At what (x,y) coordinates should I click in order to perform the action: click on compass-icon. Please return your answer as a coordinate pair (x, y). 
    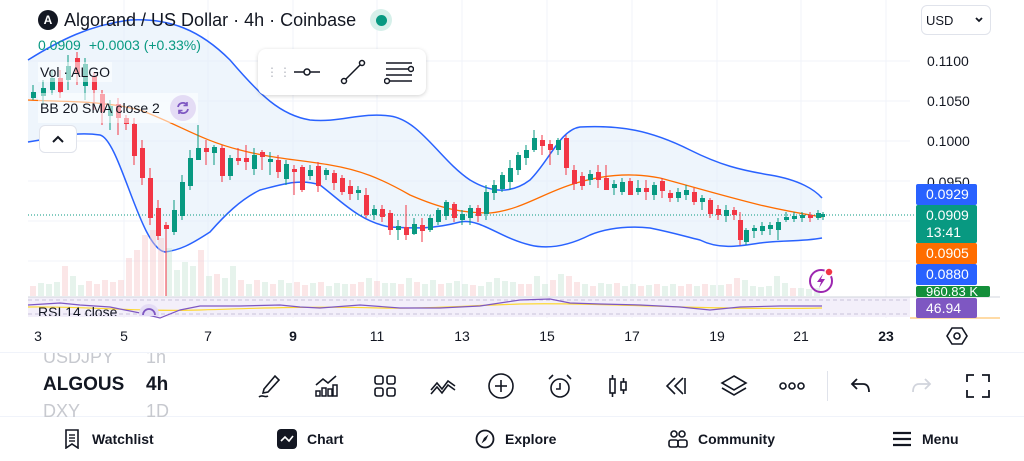
    Looking at the image, I should click on (485, 439).